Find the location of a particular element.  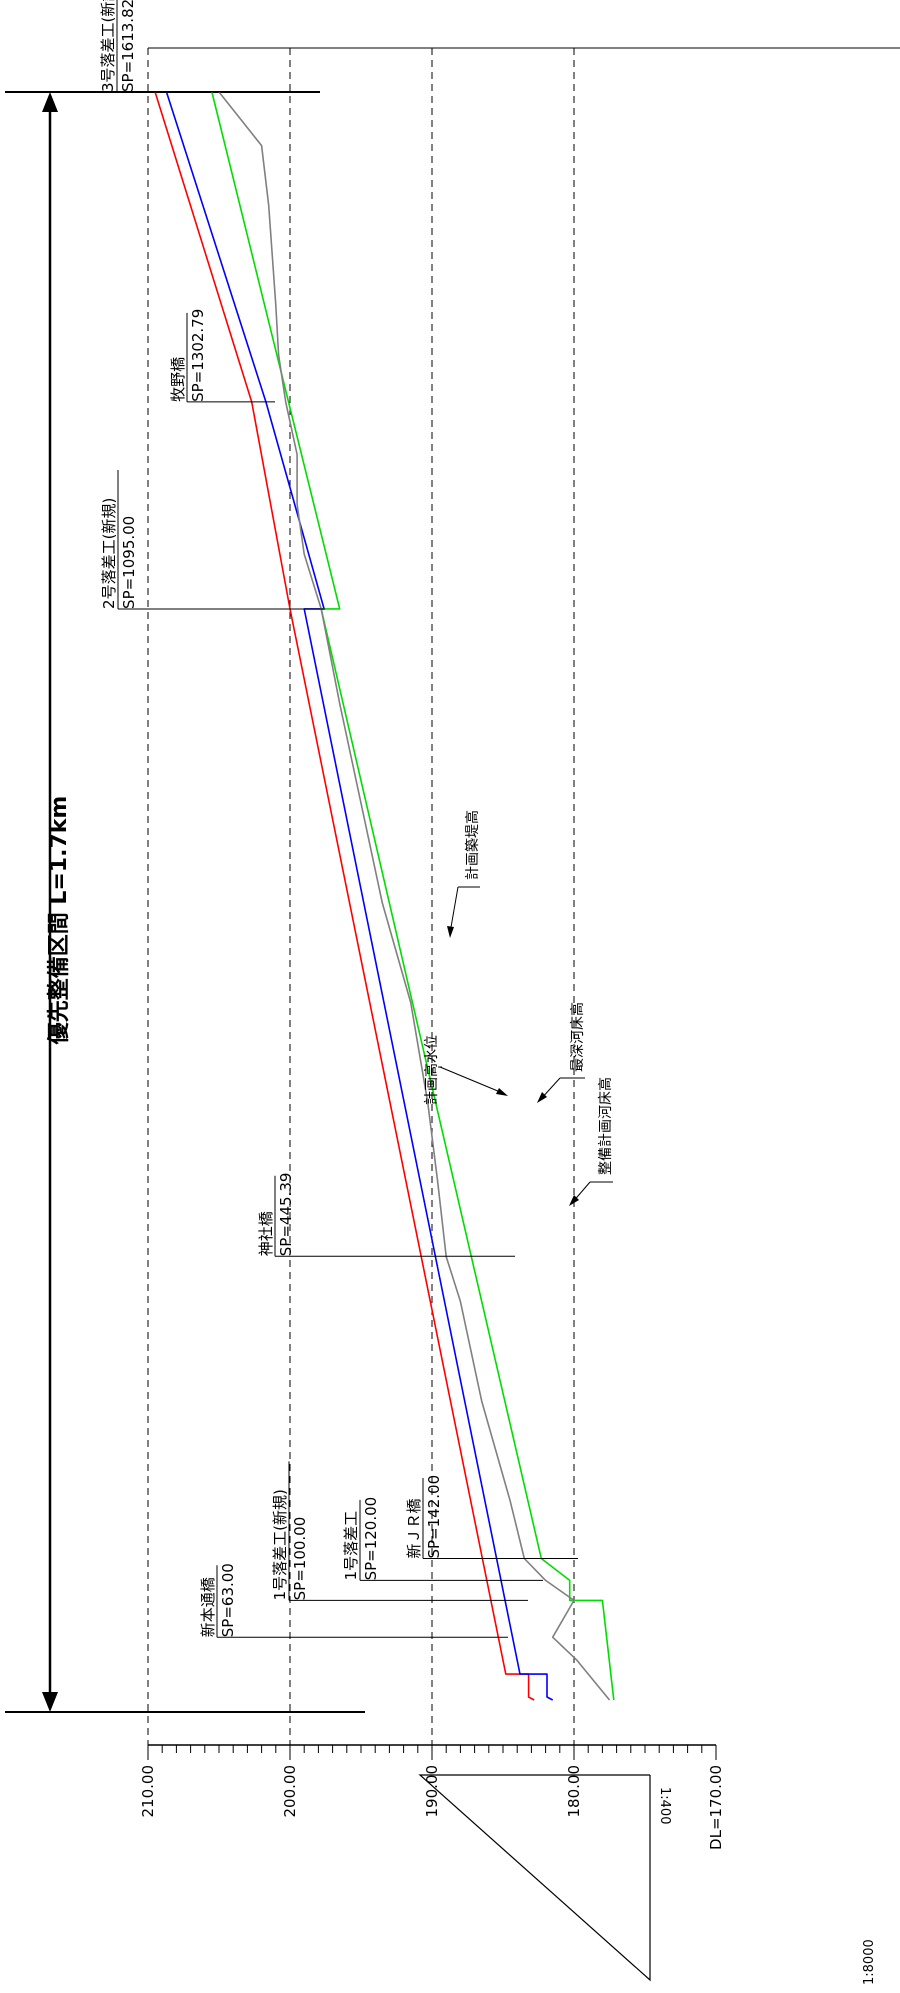

structure-sp: SP=1095.00 is located at coordinates (129, 562).